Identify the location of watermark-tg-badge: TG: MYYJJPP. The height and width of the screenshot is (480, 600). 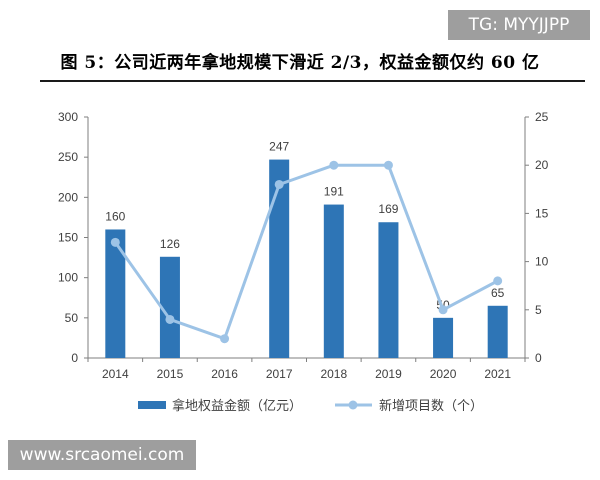
(519, 25).